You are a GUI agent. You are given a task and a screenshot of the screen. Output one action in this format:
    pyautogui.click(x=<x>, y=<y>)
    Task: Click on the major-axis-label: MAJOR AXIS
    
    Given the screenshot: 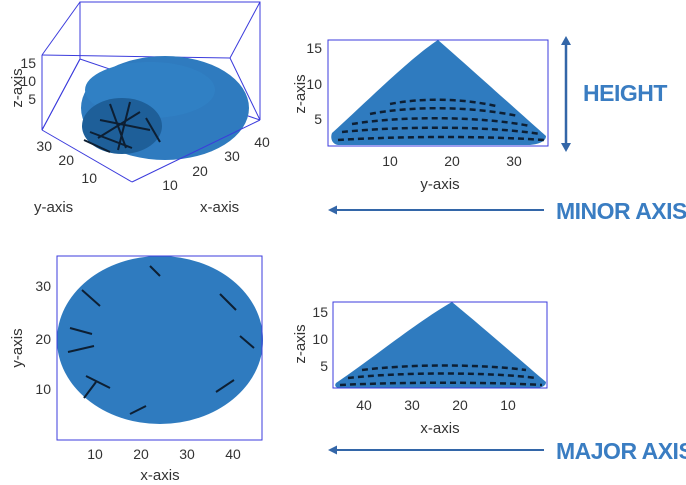 What is the action you would take?
    pyautogui.click(x=621, y=451)
    